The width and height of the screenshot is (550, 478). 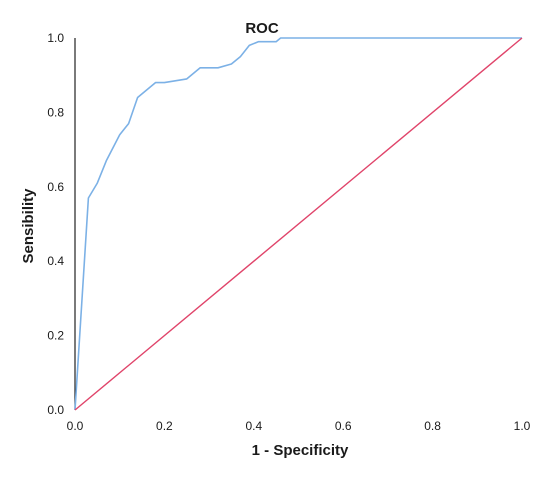 What do you see at coordinates (75, 426) in the screenshot?
I see `x-tick-label: 0.0` at bounding box center [75, 426].